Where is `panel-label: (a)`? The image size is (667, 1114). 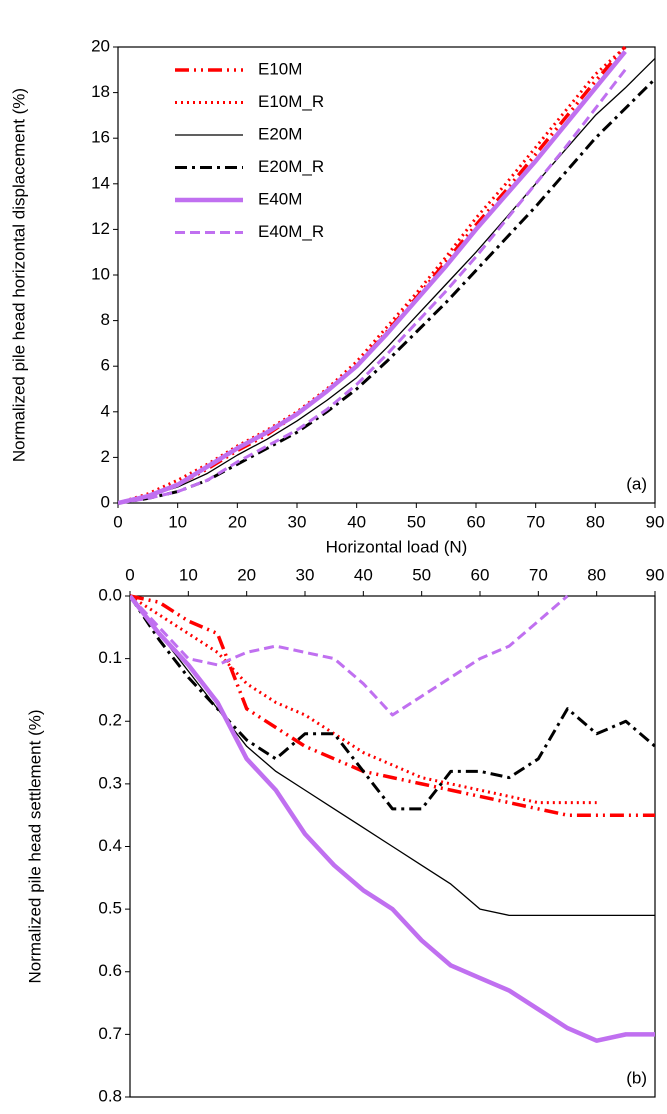 panel-label: (a) is located at coordinates (636, 483).